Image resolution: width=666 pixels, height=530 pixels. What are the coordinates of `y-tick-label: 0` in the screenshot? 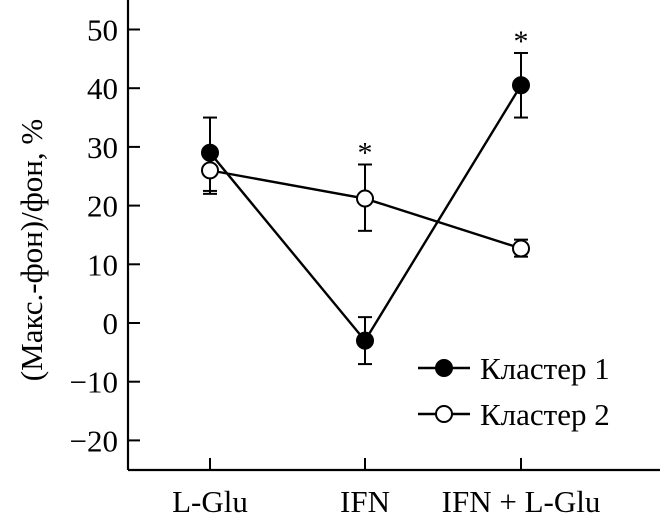 It's located at (111, 323).